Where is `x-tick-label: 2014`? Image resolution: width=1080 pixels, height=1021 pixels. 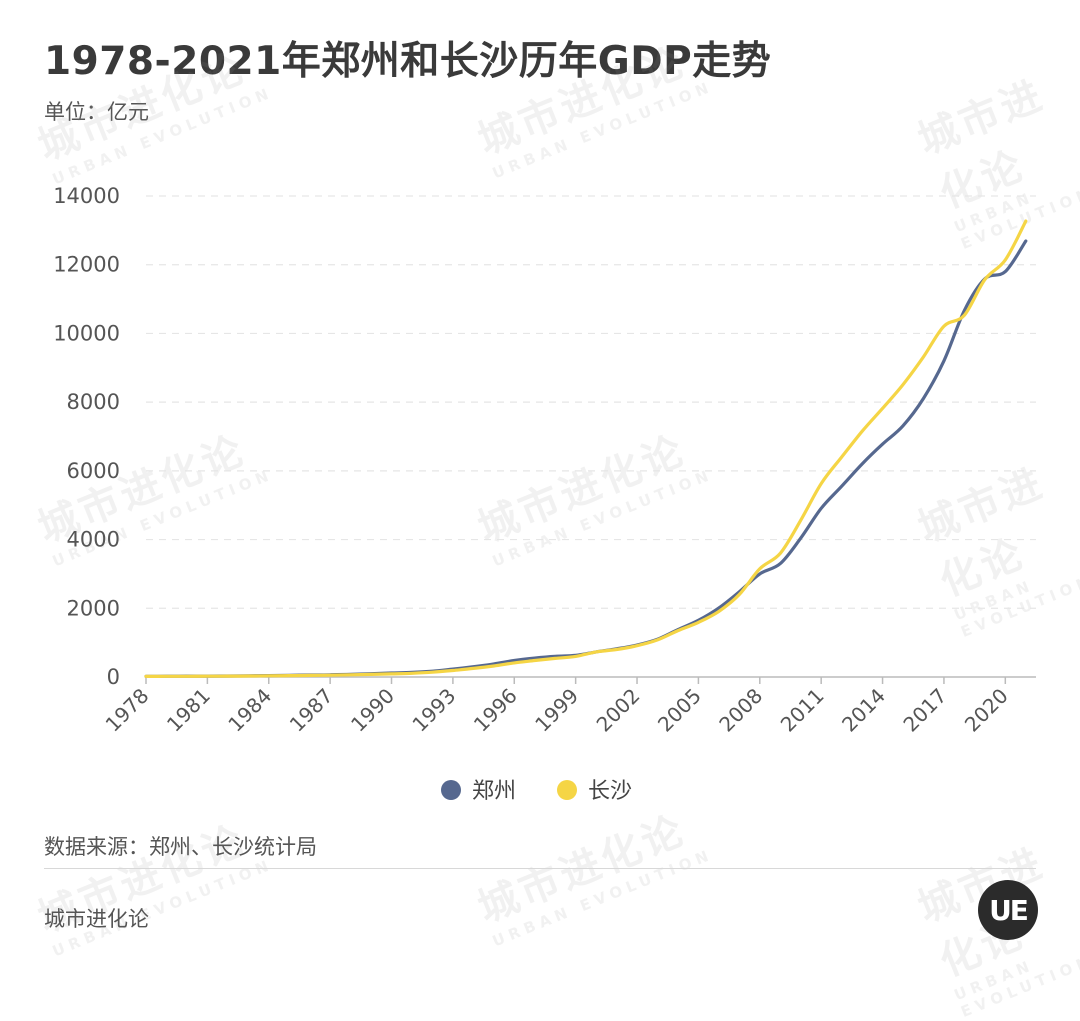
x-tick-label: 2014 is located at coordinates (863, 710).